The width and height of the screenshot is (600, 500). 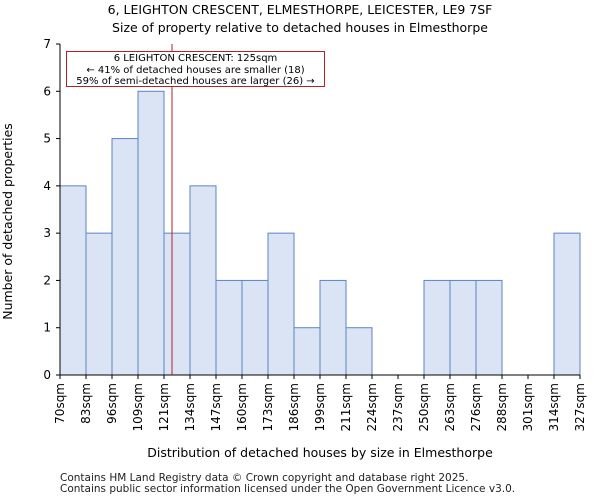 I want to click on x-tick-label: 173sqm, so click(x=268, y=407).